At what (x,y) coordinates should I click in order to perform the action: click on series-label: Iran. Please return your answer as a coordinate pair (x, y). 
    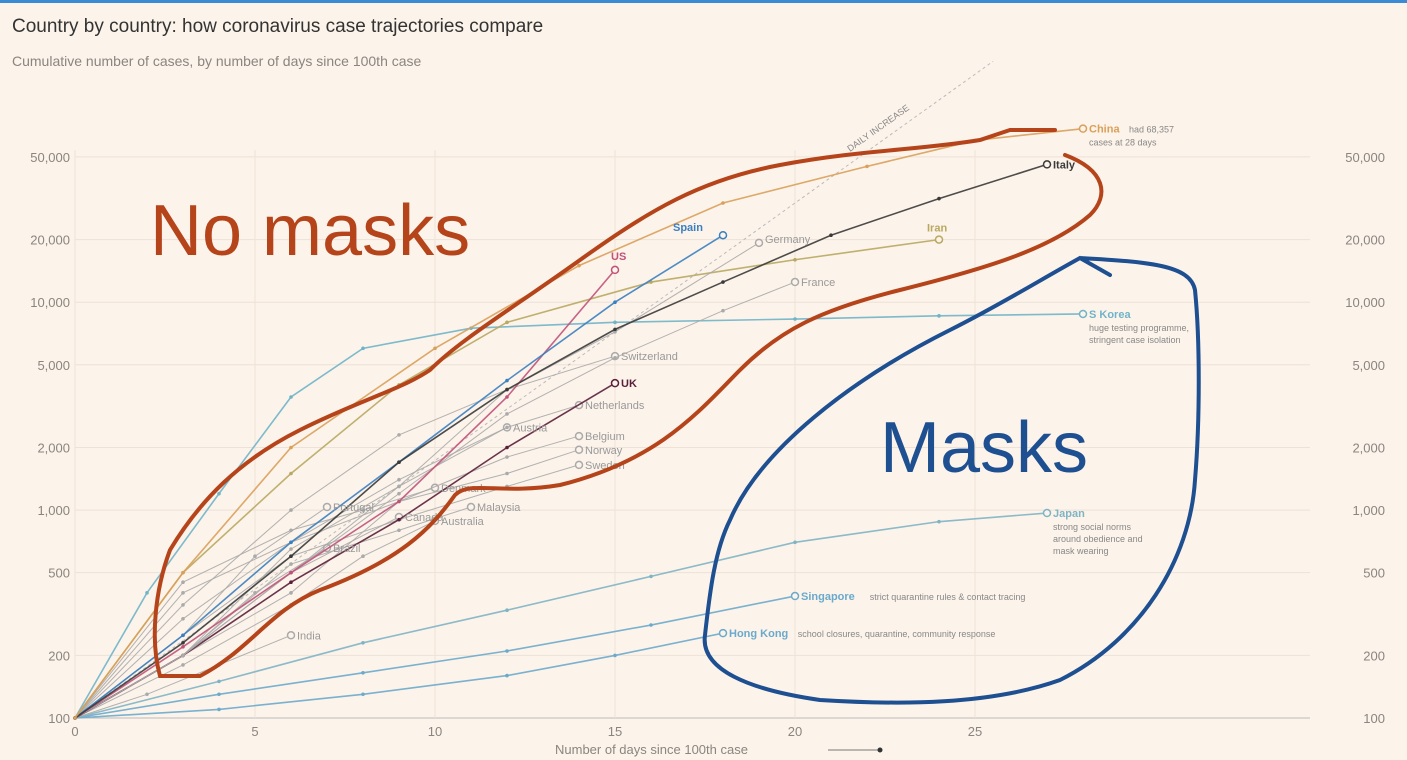
    Looking at the image, I should click on (937, 229).